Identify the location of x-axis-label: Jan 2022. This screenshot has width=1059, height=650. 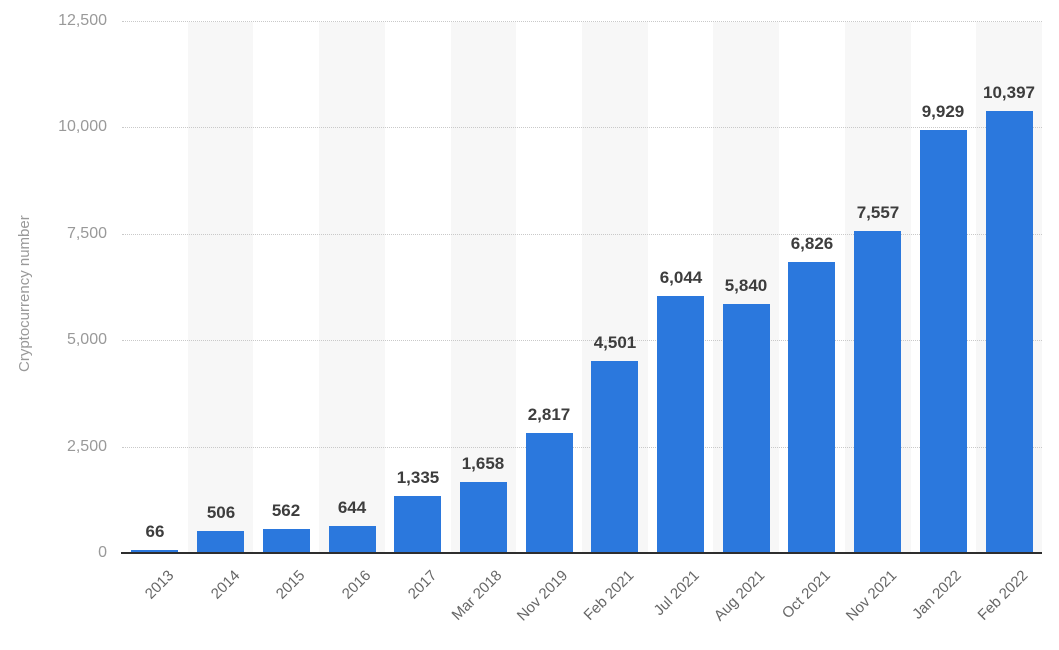
(937, 595).